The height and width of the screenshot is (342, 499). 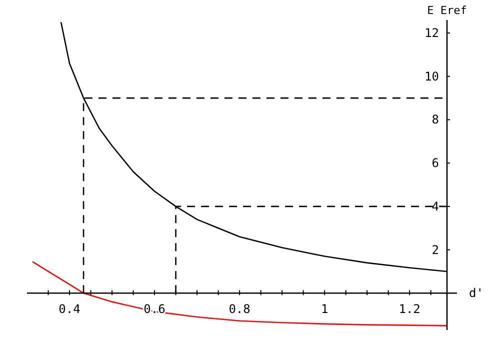 I want to click on y-tick-label: 8, so click(x=435, y=119).